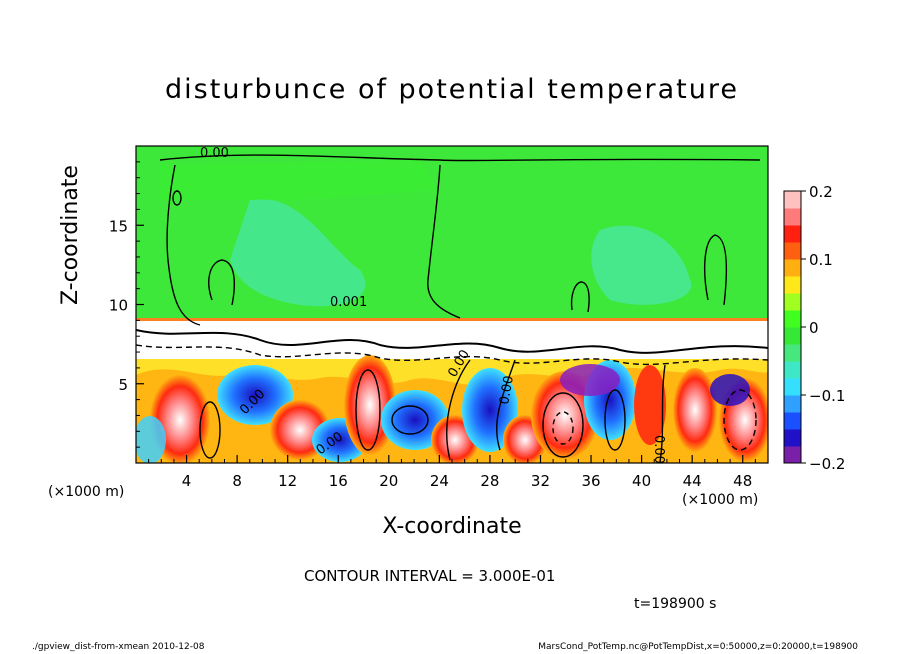  I want to click on x-tick-label: 24, so click(439, 481).